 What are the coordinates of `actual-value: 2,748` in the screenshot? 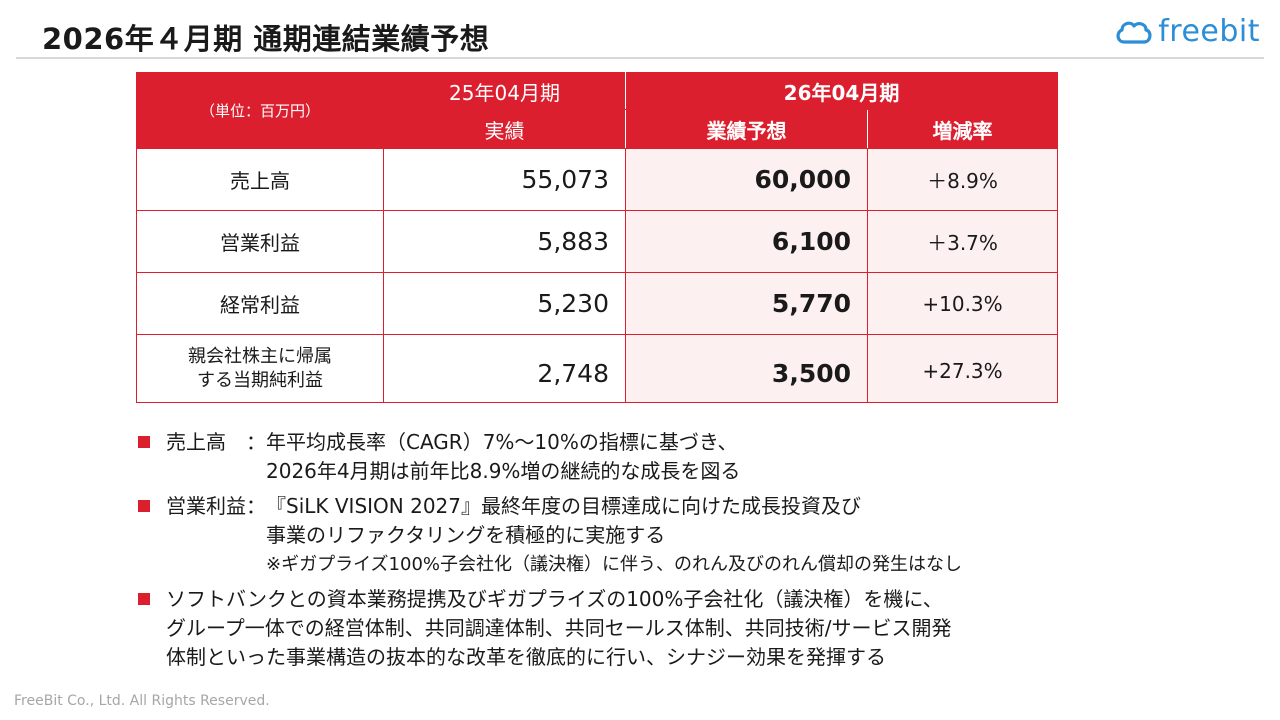 It's located at (504, 368).